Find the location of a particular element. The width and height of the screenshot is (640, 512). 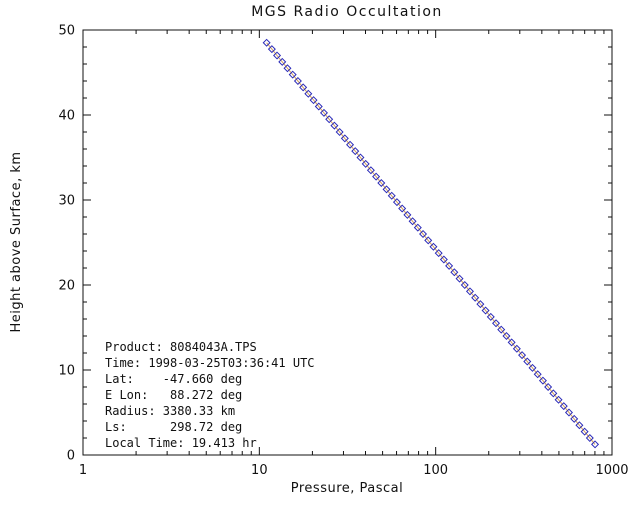

y-tick-label: 0 is located at coordinates (71, 456).